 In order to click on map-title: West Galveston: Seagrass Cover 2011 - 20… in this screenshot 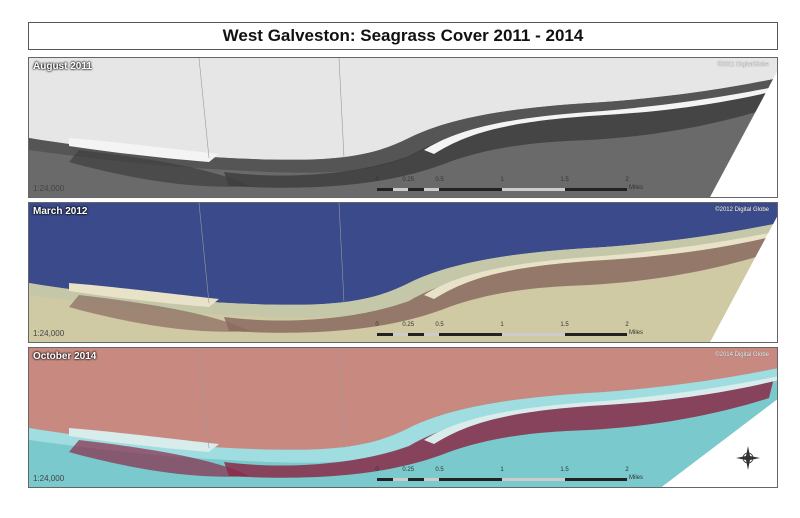, I will do `click(403, 36)`.